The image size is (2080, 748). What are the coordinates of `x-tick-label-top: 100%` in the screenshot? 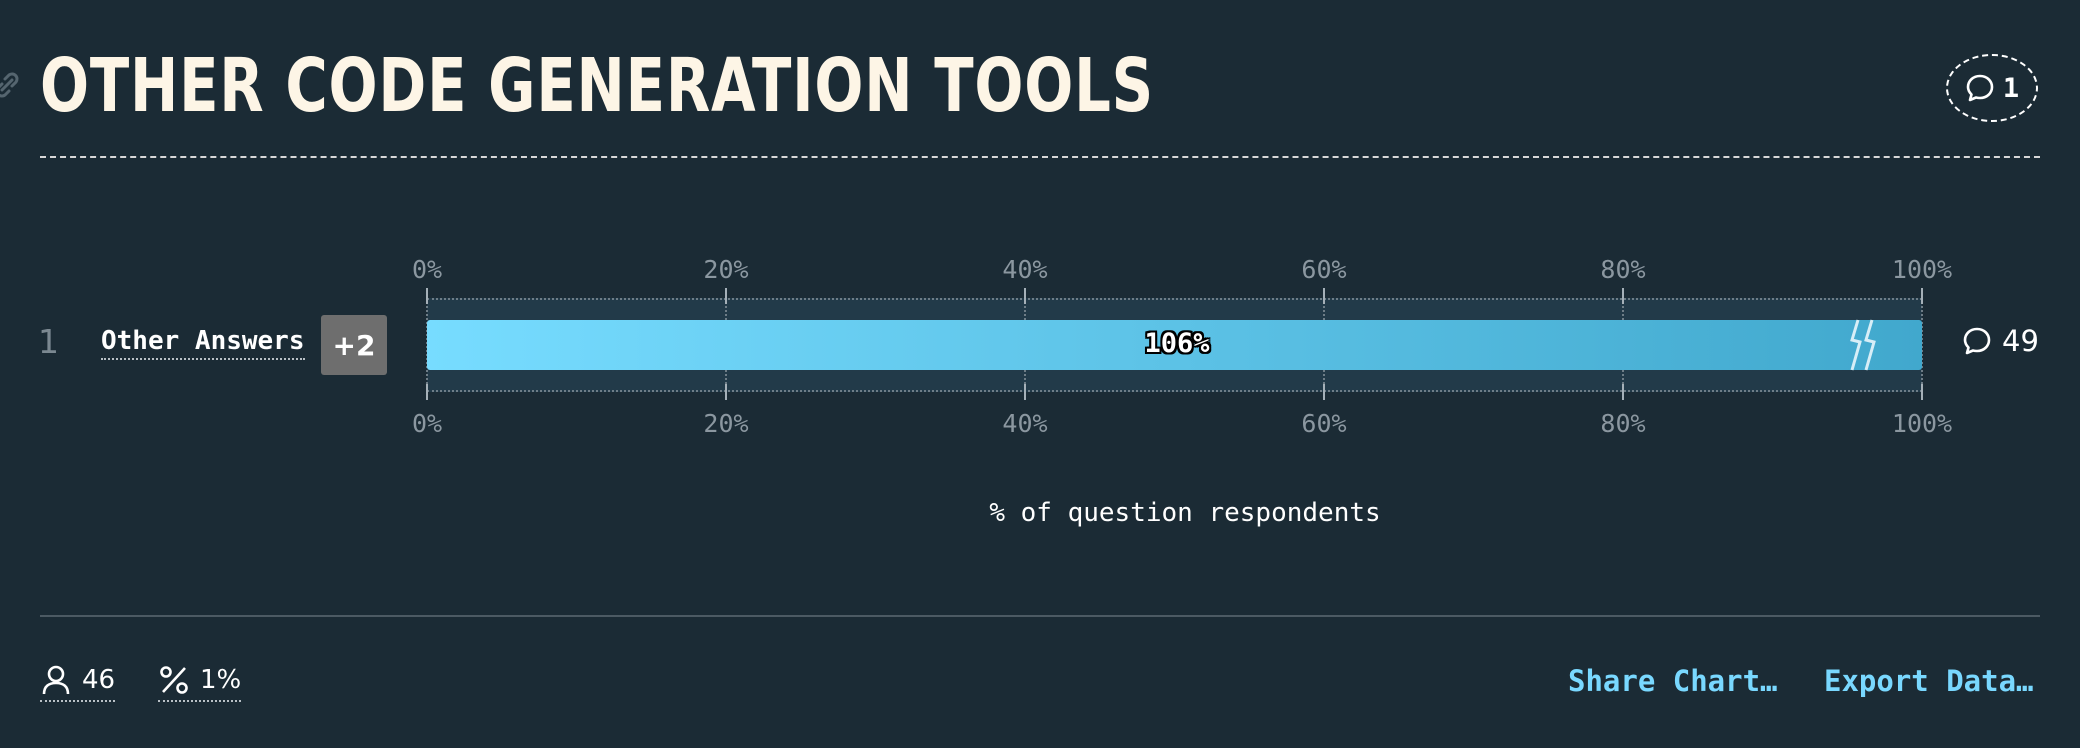 It's located at (1922, 269).